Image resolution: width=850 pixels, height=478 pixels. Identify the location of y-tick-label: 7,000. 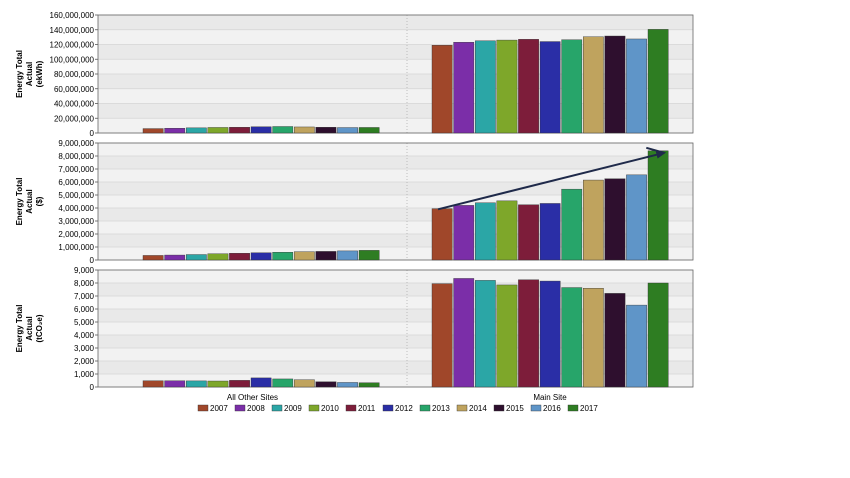
(84, 296).